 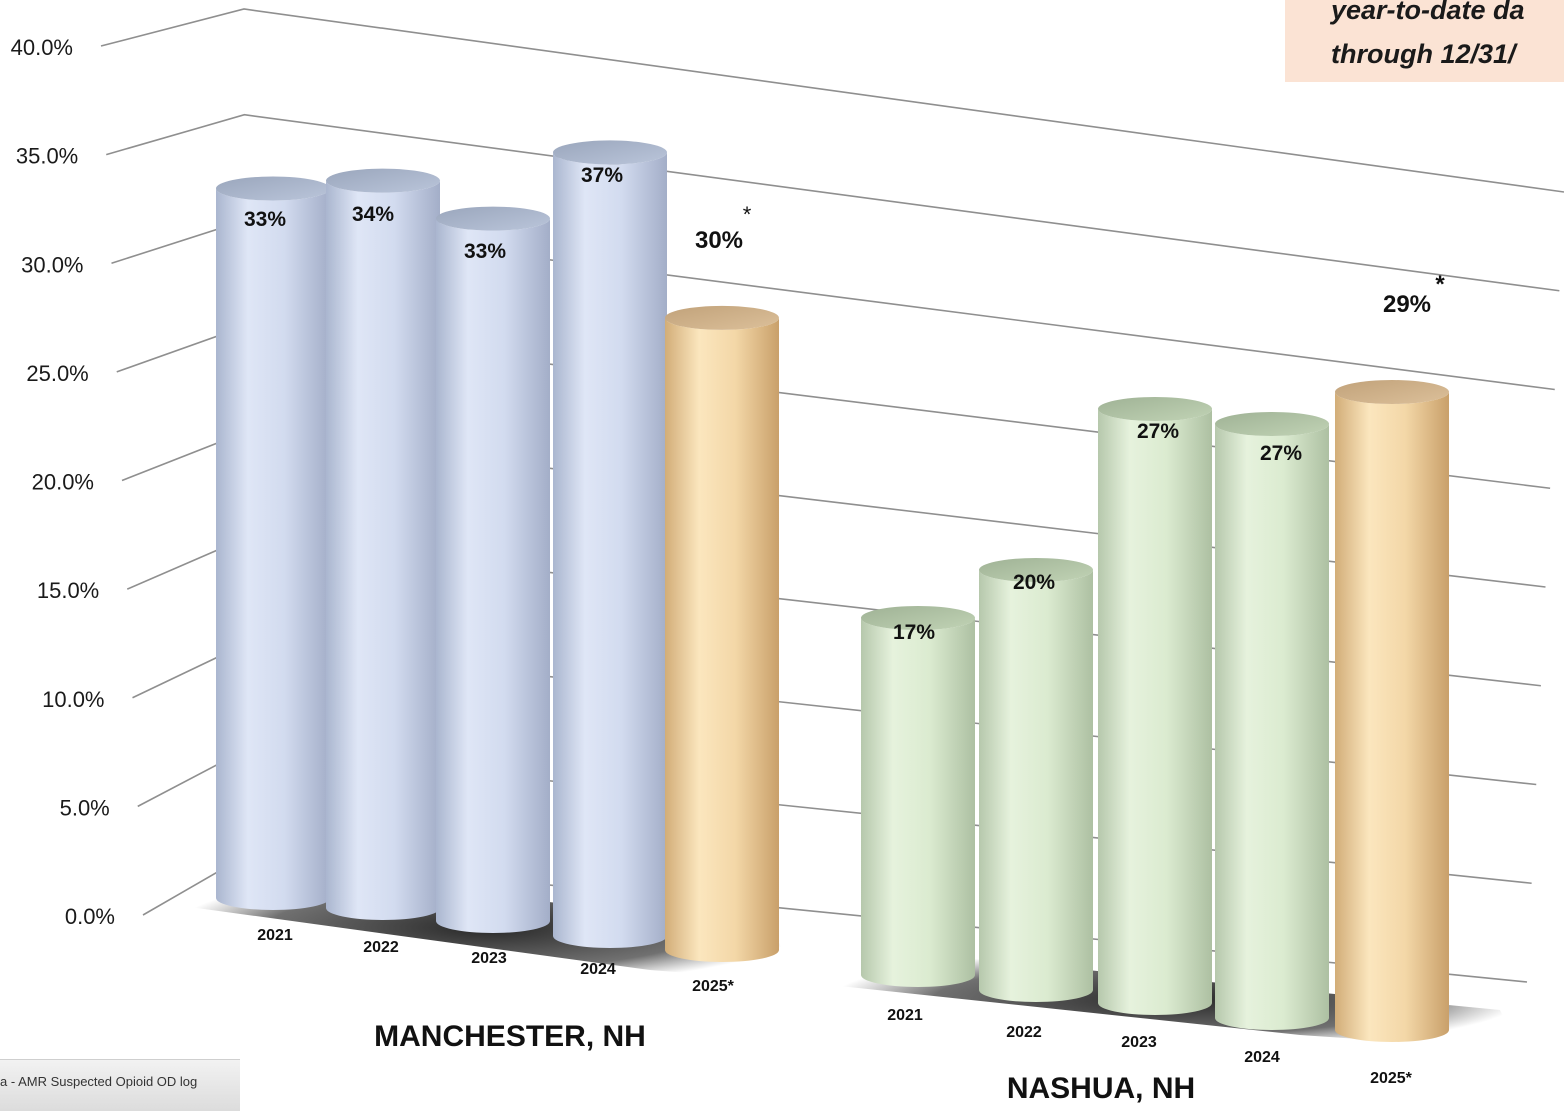 I want to click on y-tick-label: 15.0%, so click(x=68, y=590).